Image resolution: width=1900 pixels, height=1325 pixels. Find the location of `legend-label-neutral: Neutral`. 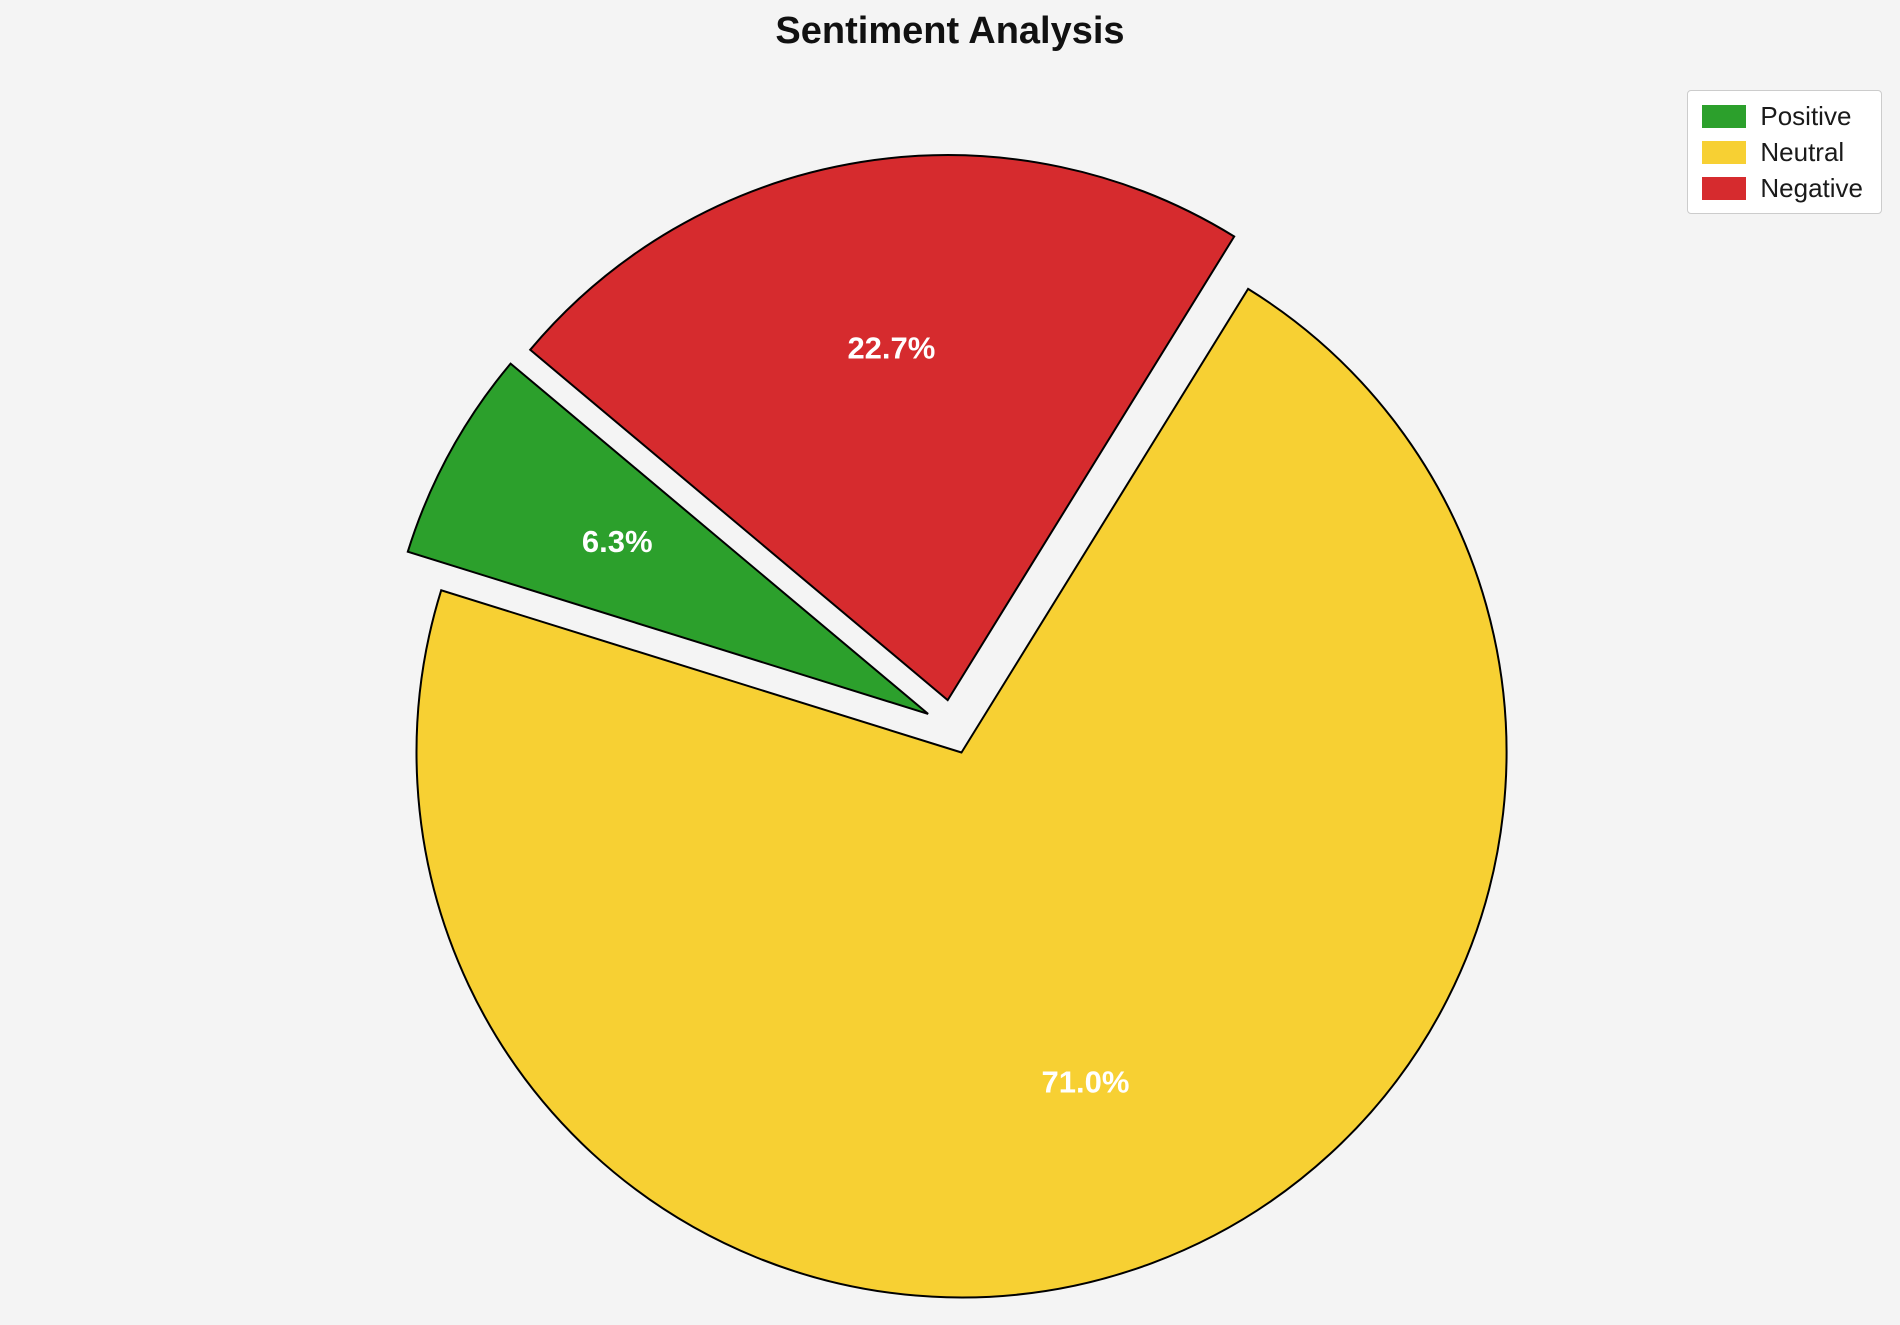

legend-label-neutral: Neutral is located at coordinates (1802, 152).